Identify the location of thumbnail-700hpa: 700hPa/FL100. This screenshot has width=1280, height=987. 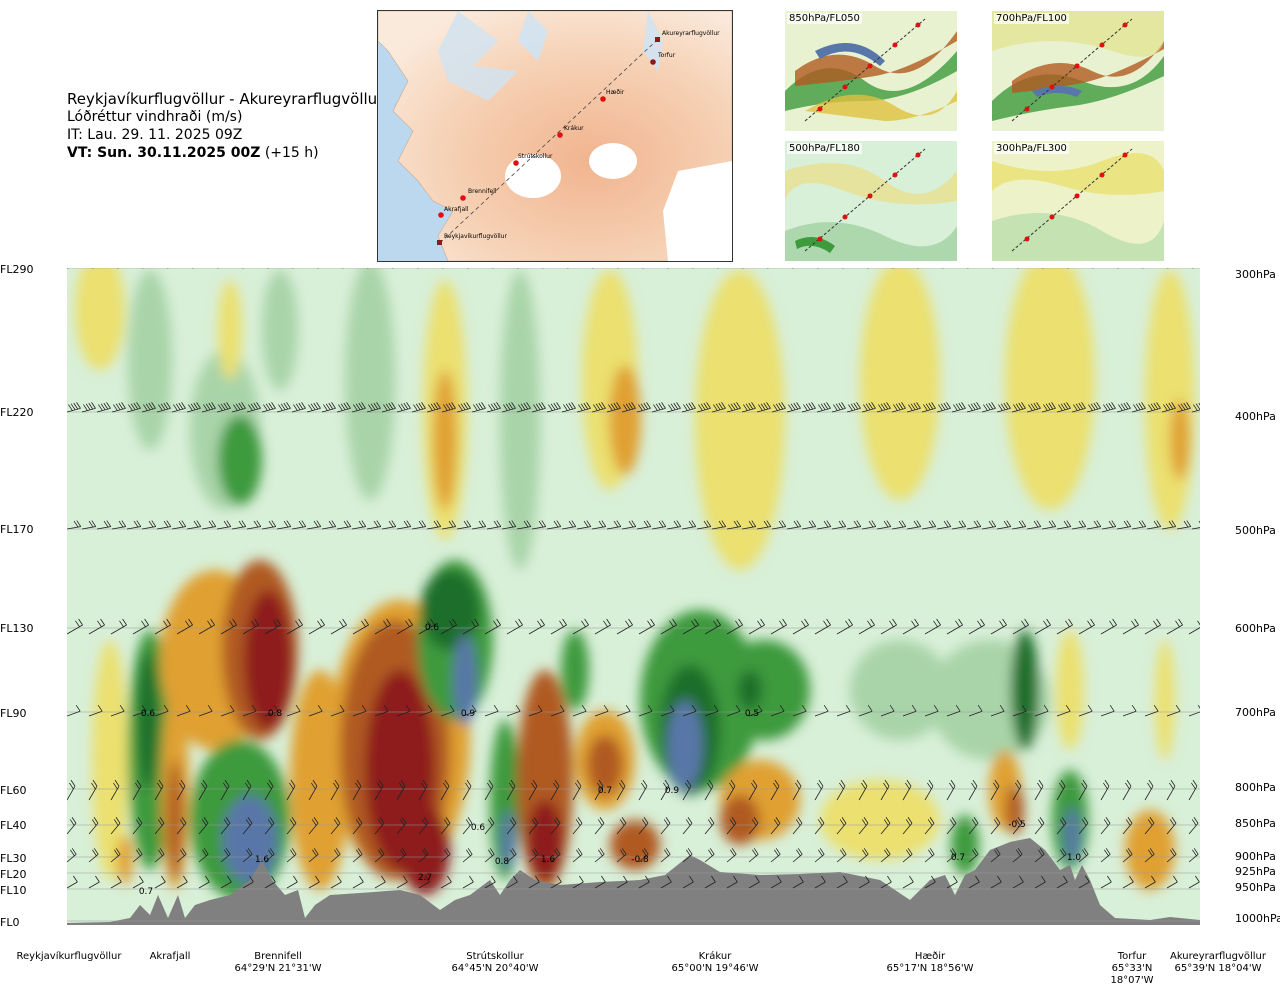
(1078, 71).